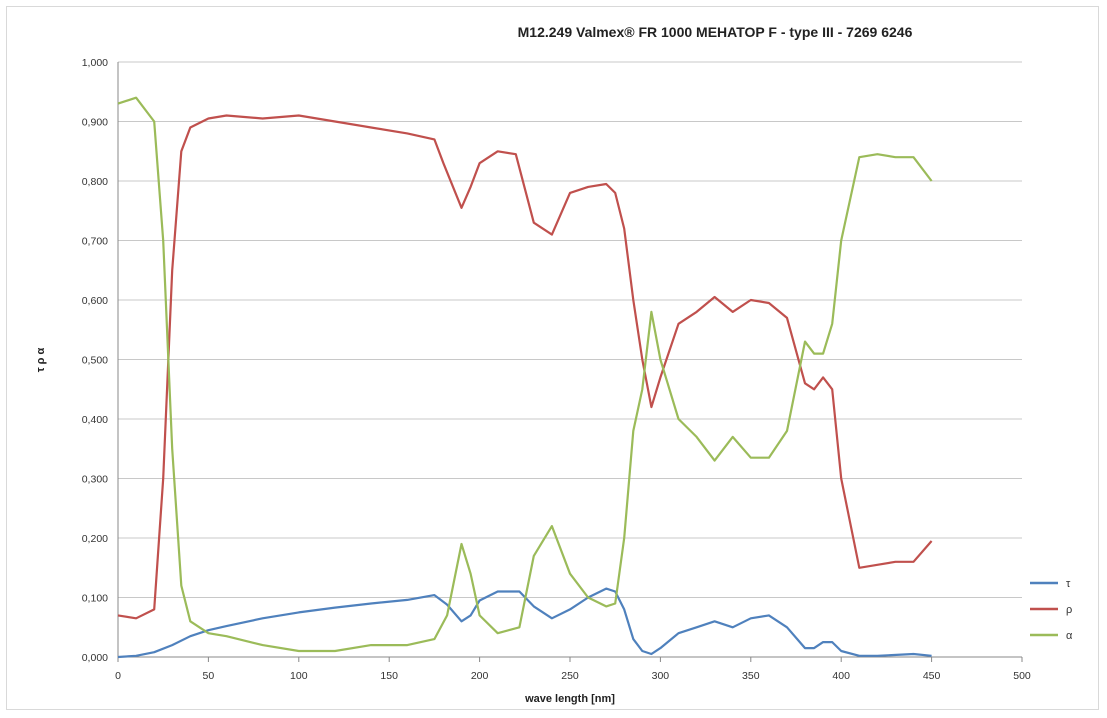 Image resolution: width=1107 pixels, height=718 pixels. Describe the element at coordinates (841, 676) in the screenshot. I see `x-tick-label: 400` at that location.